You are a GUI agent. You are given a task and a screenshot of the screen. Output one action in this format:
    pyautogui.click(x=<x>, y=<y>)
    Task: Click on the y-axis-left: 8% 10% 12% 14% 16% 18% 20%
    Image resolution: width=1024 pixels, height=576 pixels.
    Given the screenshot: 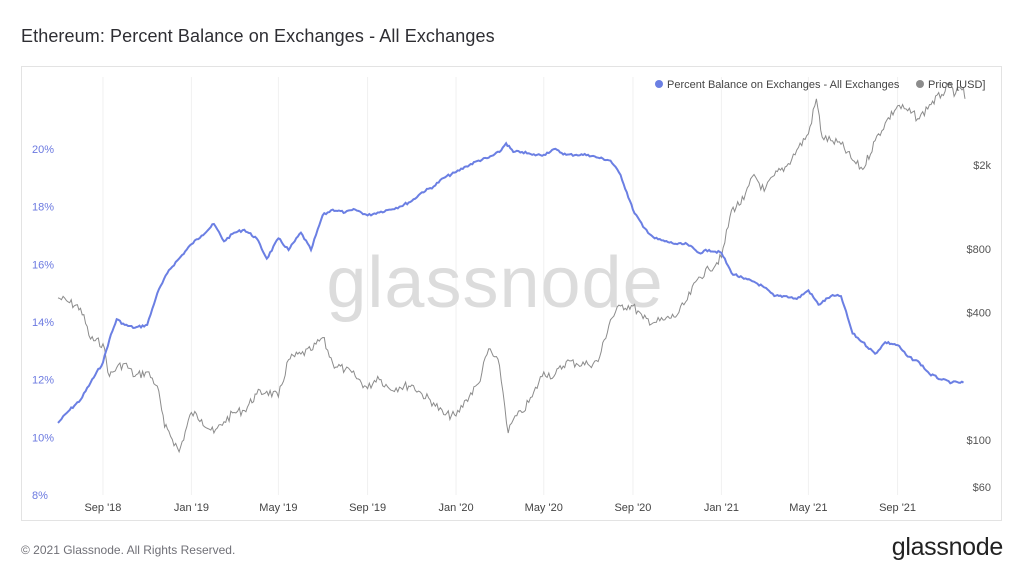 What is the action you would take?
    pyautogui.click(x=43, y=323)
    